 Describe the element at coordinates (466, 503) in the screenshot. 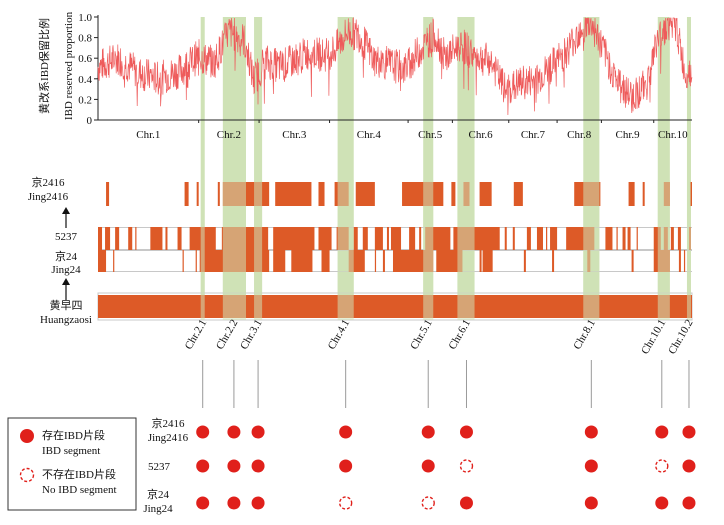

I see `dot-chr-6-1-jing24` at that location.